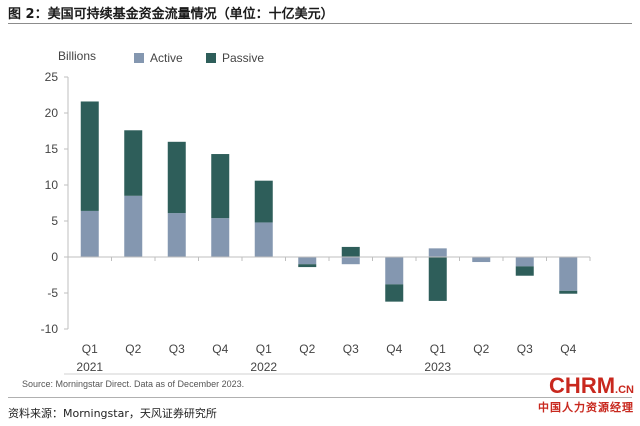 Image resolution: width=640 pixels, height=426 pixels. I want to click on y-tick-label: -10, so click(50, 329).